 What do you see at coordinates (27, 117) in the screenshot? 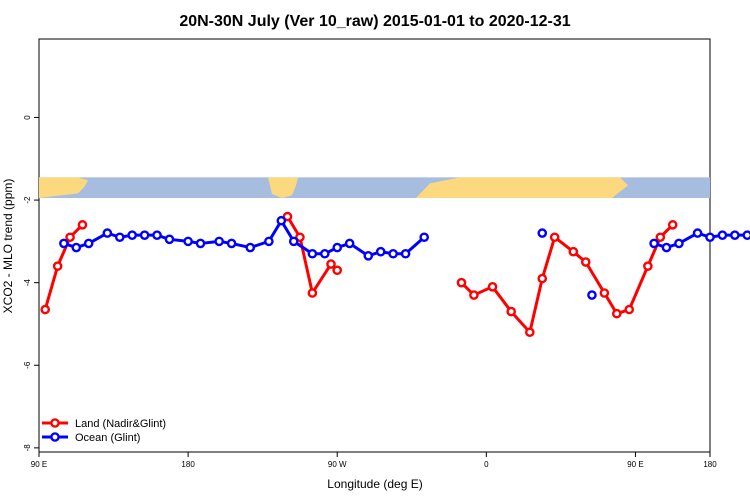
I see `y-tick-label: 0` at bounding box center [27, 117].